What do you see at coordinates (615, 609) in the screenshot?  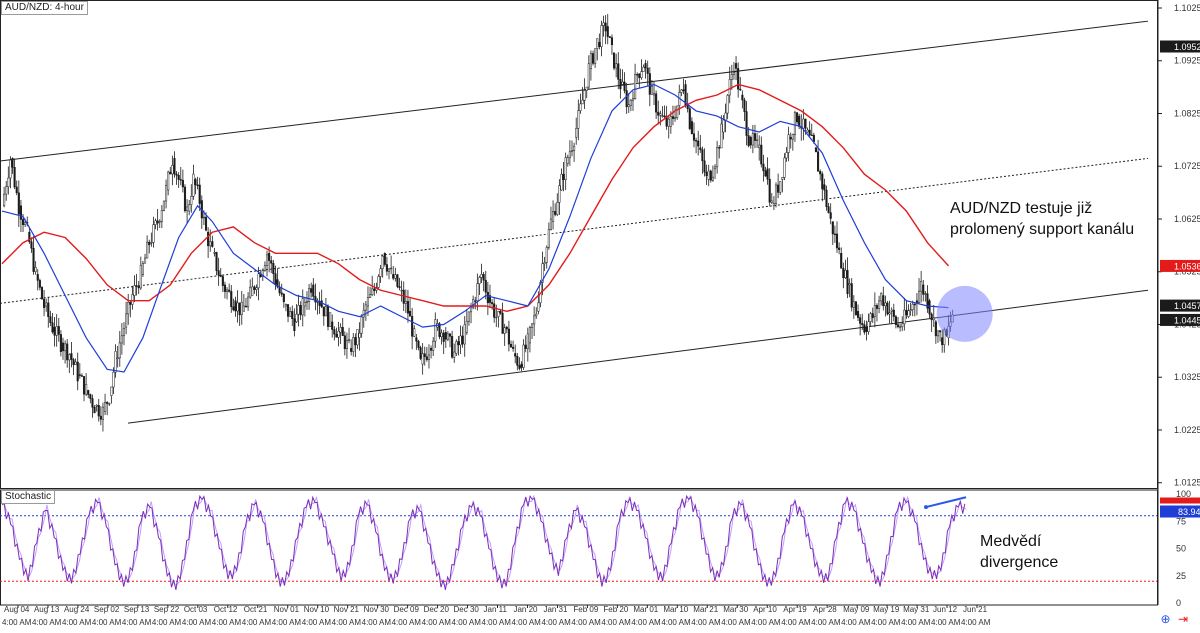 I see `x-date-label: Feb 20` at bounding box center [615, 609].